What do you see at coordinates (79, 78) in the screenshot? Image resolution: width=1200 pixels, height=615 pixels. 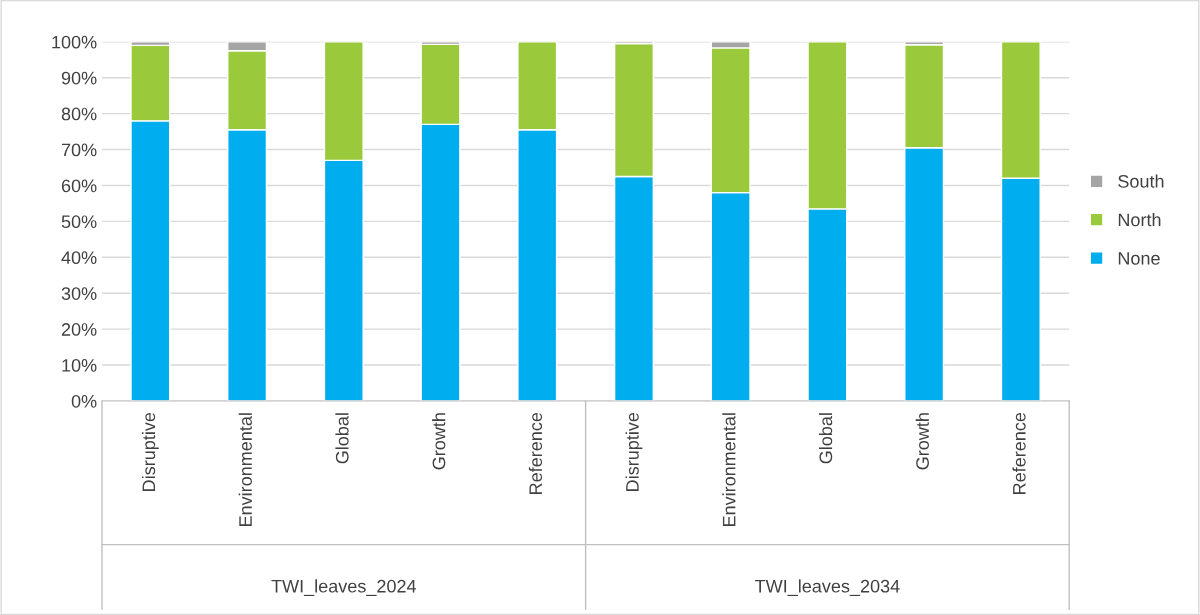 I see `y-tick-label: 90%` at bounding box center [79, 78].